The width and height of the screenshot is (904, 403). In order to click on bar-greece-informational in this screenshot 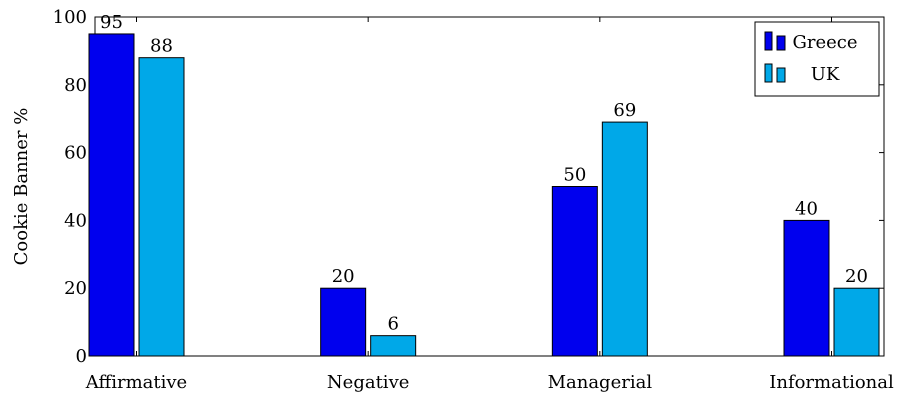, I will do `click(806, 288)`.